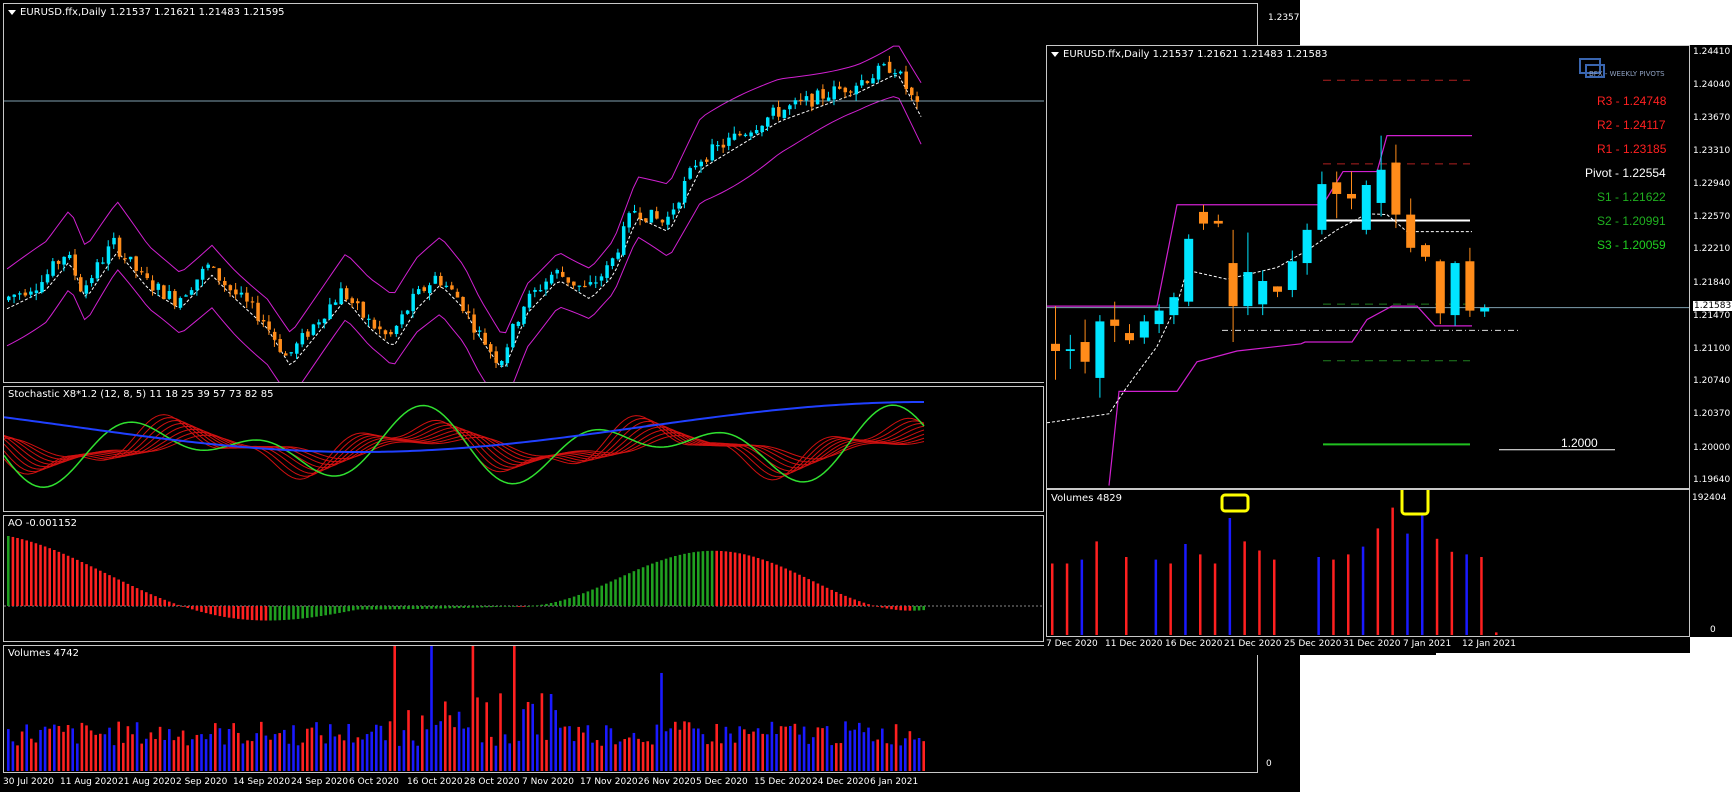 This screenshot has height=792, width=1732. I want to click on left-ao-panel: AO -0.001152, so click(523, 578).